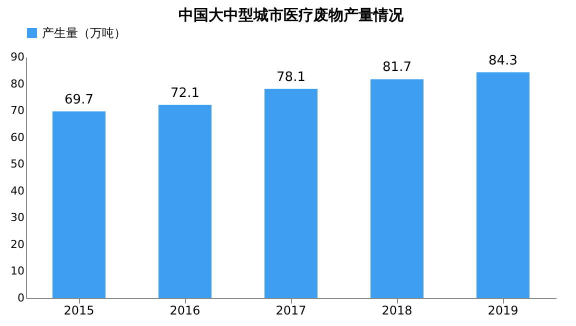 The width and height of the screenshot is (576, 326). I want to click on y-tick-label: 40, so click(17, 191).